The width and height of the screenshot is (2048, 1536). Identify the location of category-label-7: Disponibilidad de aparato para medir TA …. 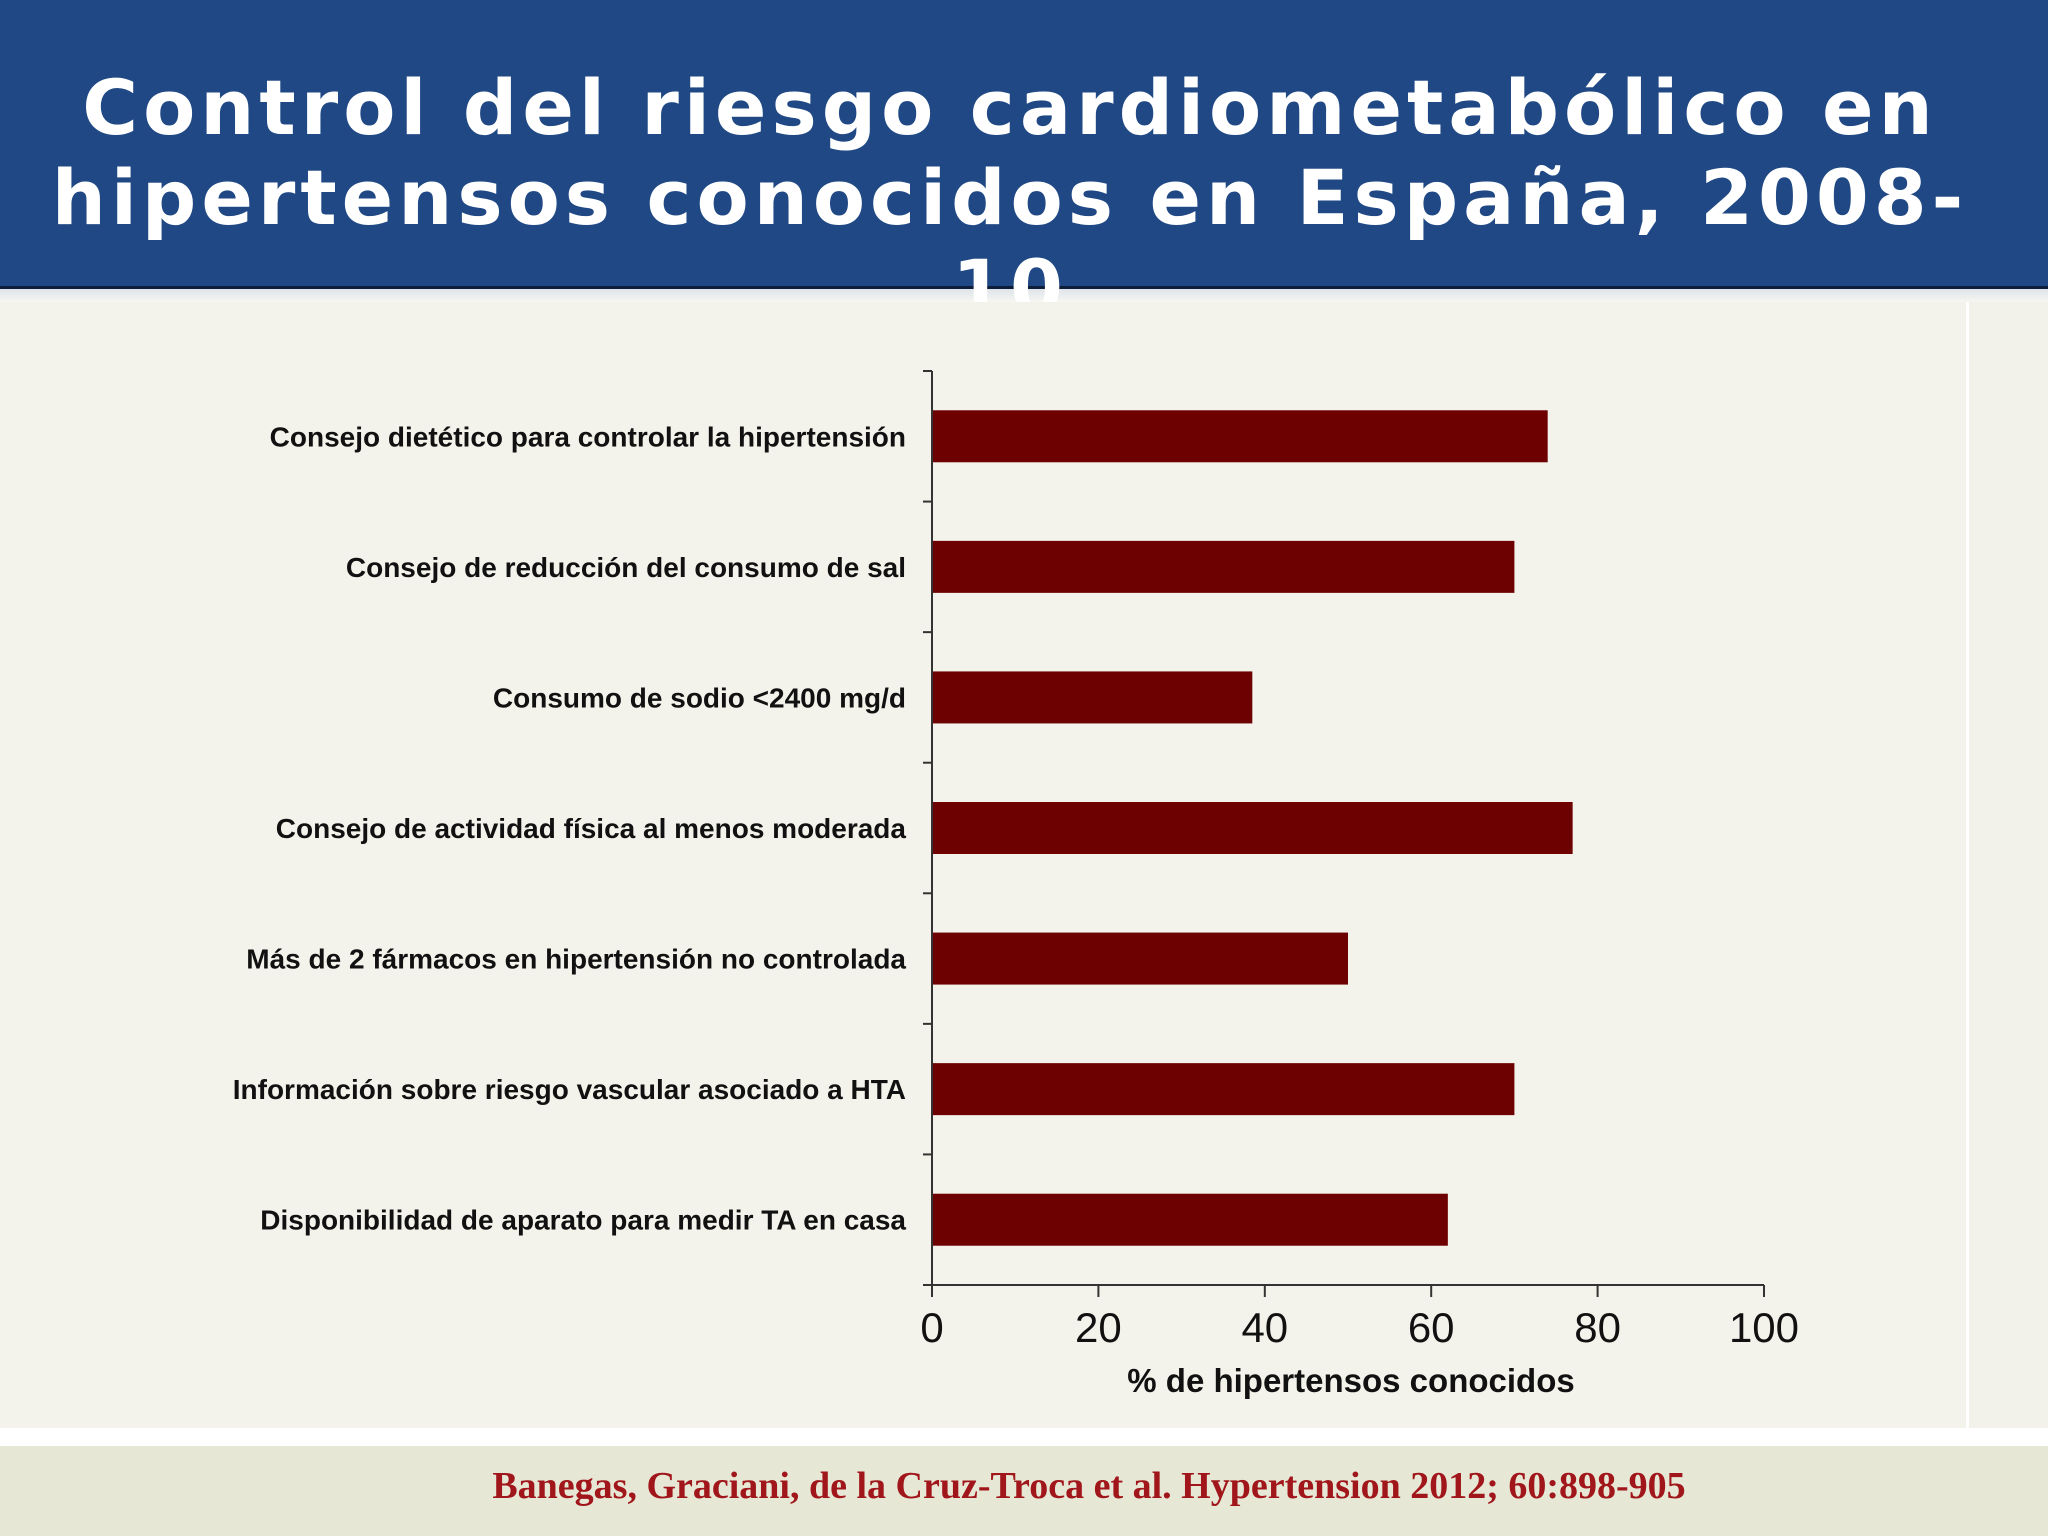
(583, 1220).